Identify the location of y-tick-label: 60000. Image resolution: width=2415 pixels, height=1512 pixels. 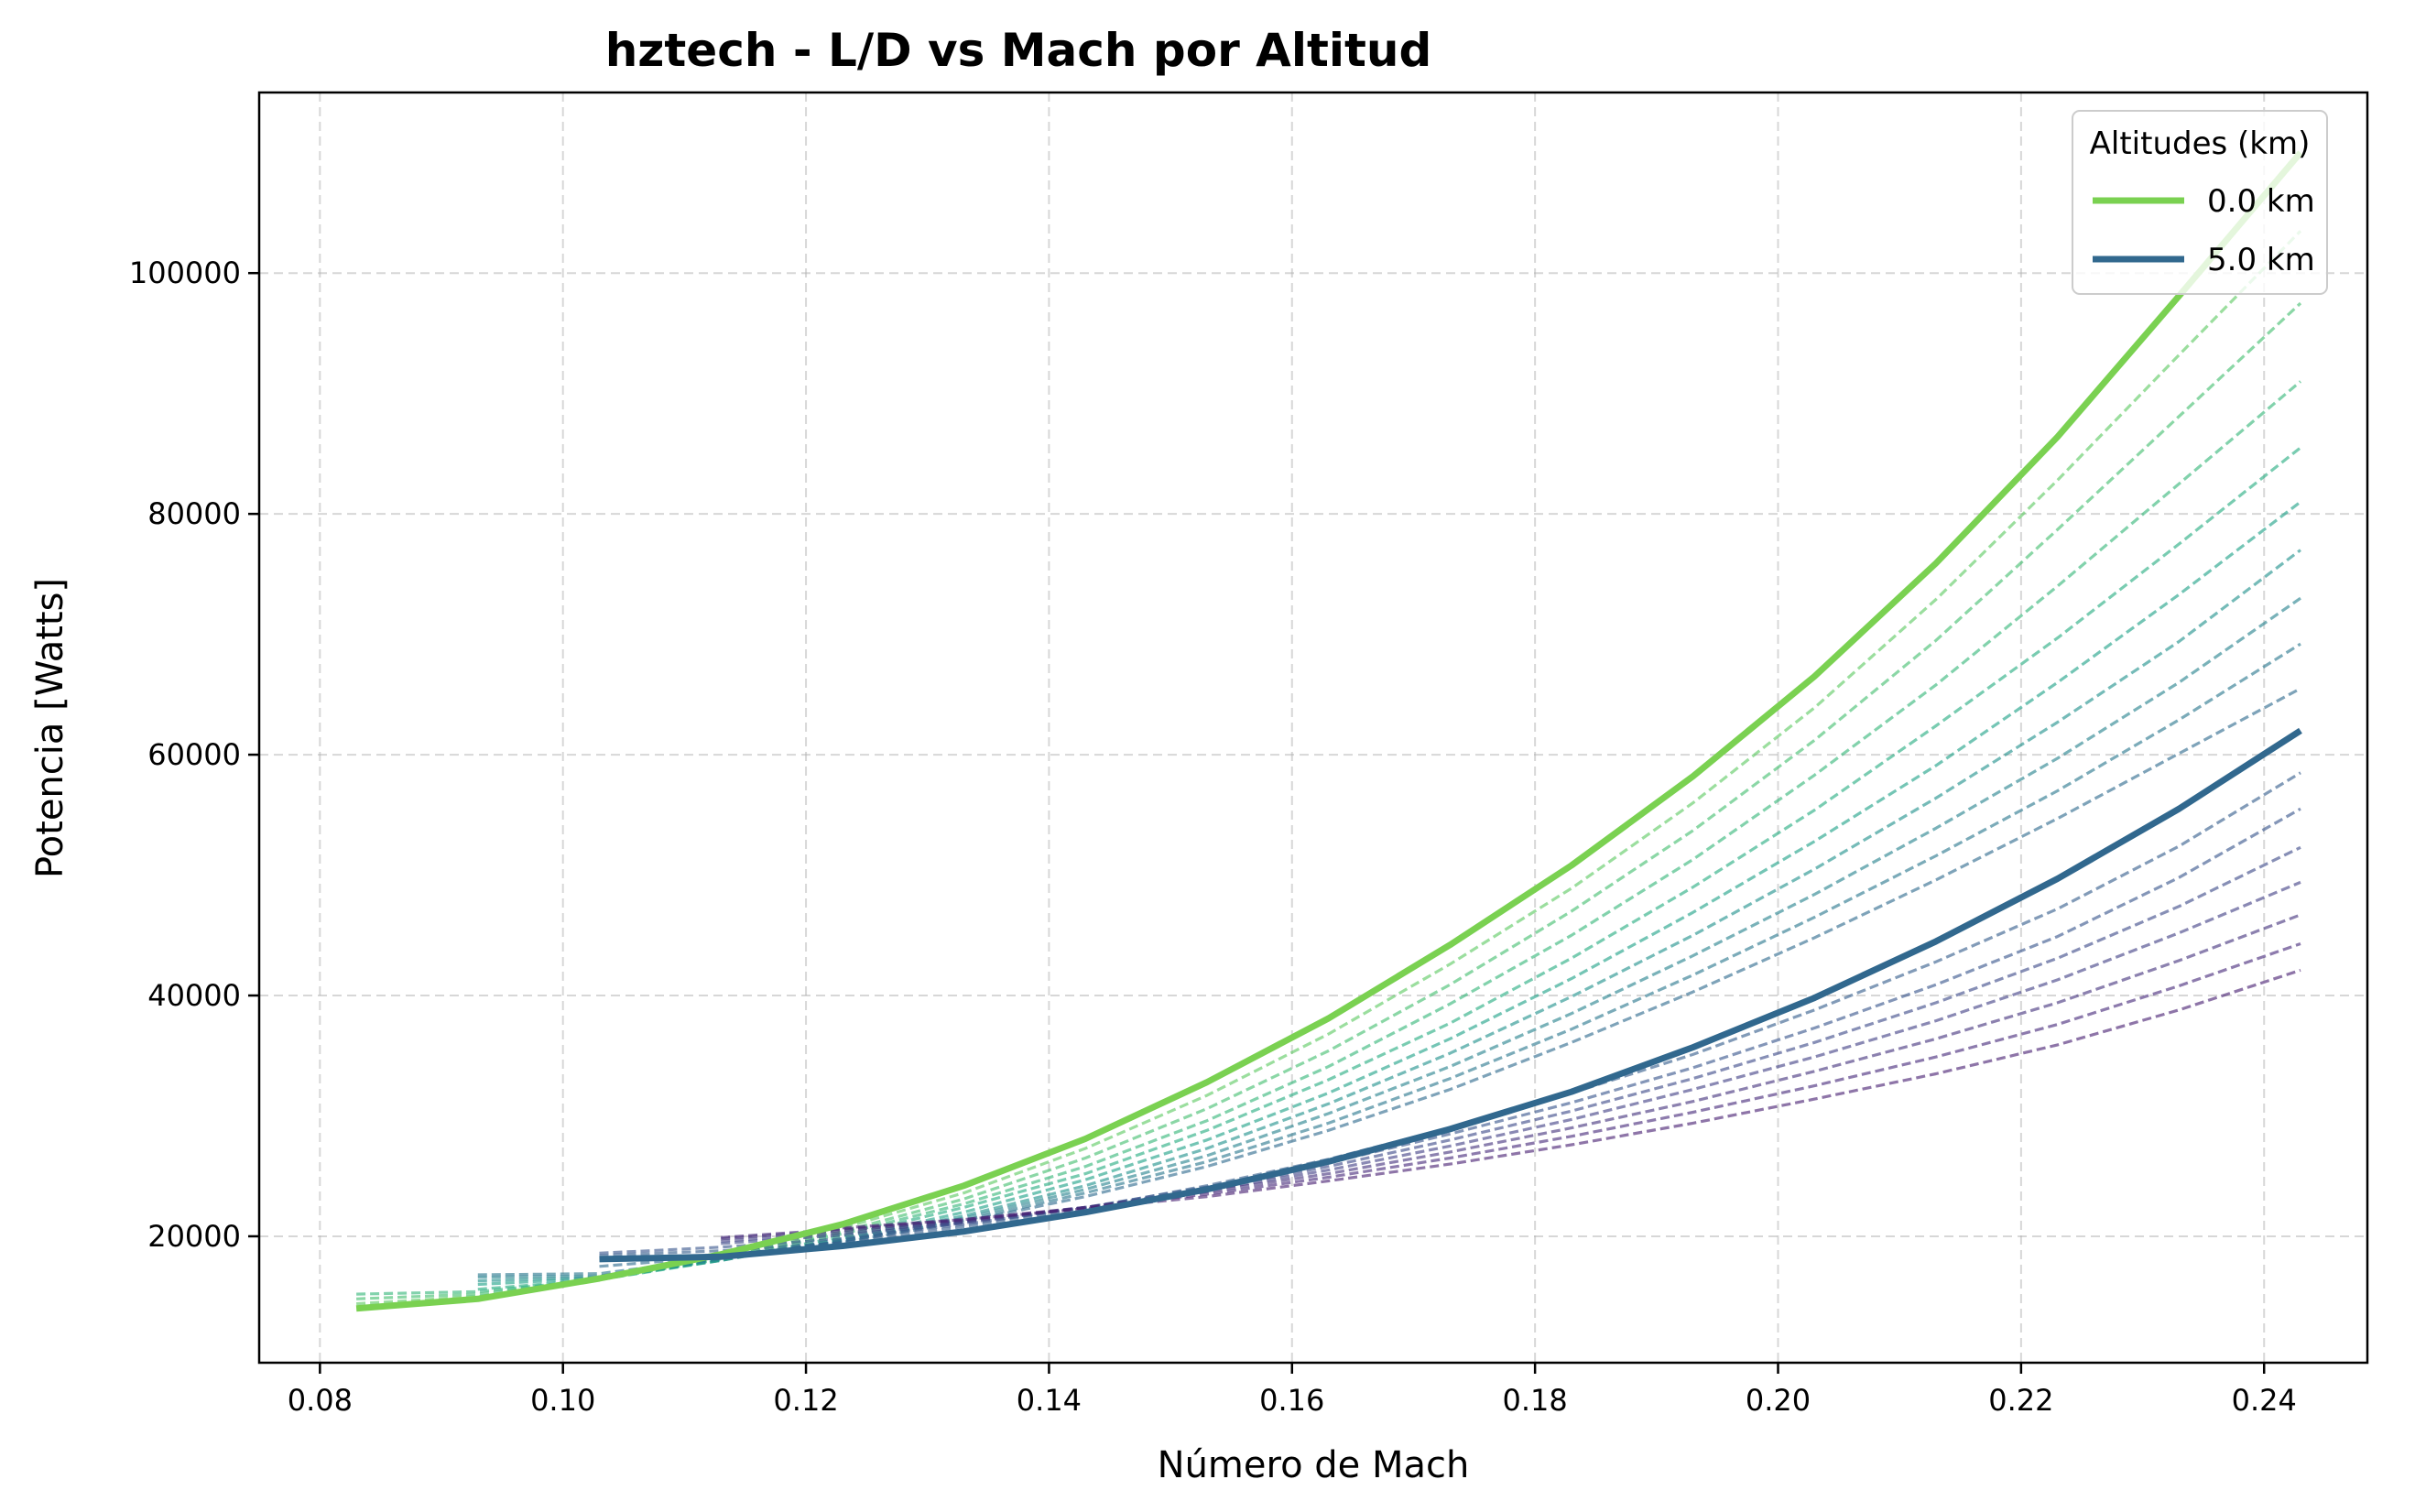
(194, 754).